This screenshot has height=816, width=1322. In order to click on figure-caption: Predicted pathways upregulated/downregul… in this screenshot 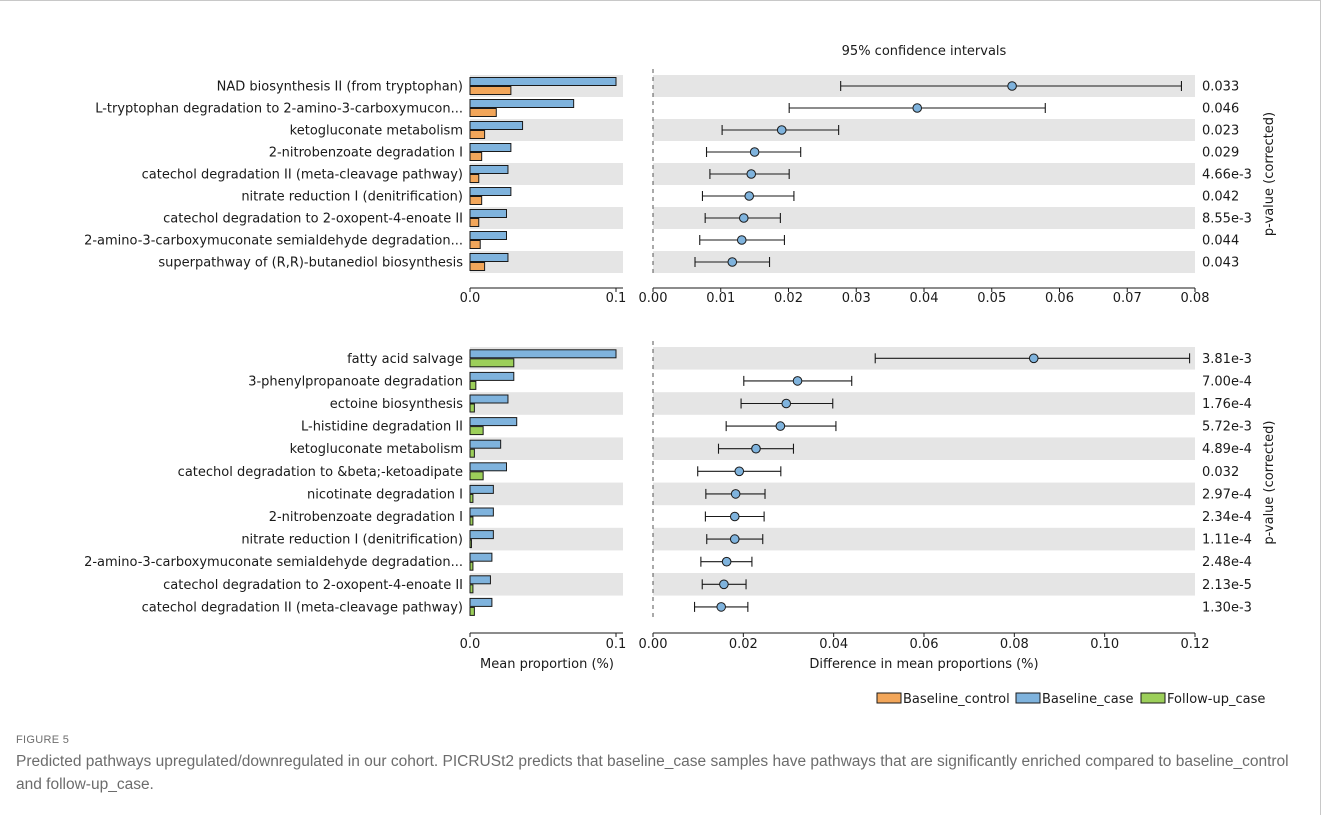, I will do `click(652, 773)`.